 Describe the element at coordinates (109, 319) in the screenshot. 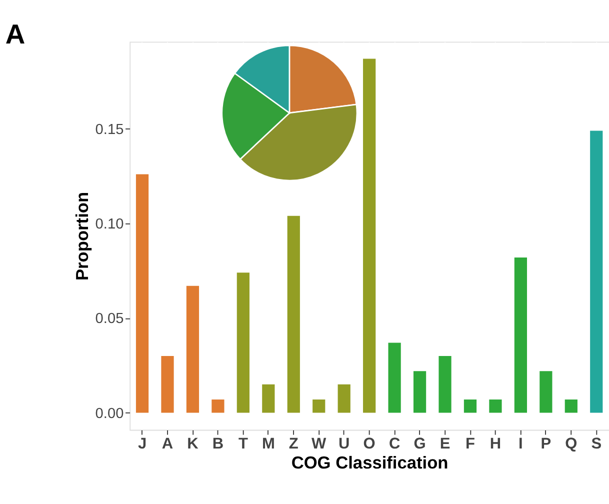

I see `y-tick-label: 0.05` at that location.